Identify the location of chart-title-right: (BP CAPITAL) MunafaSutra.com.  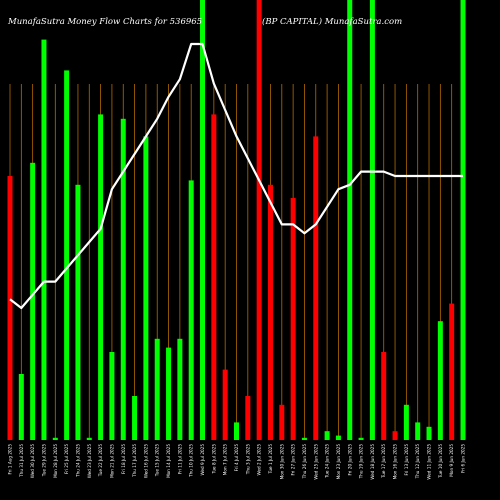
(332, 21).